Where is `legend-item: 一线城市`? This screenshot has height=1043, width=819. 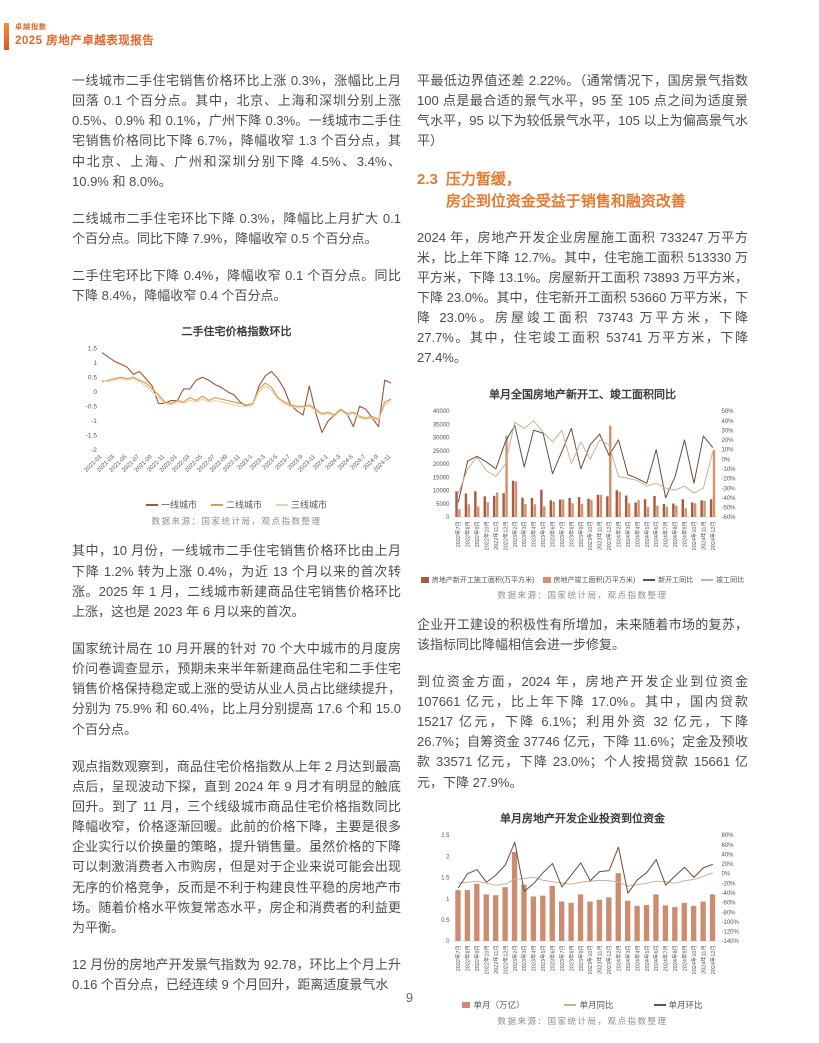 legend-item: 一线城市 is located at coordinates (171, 504).